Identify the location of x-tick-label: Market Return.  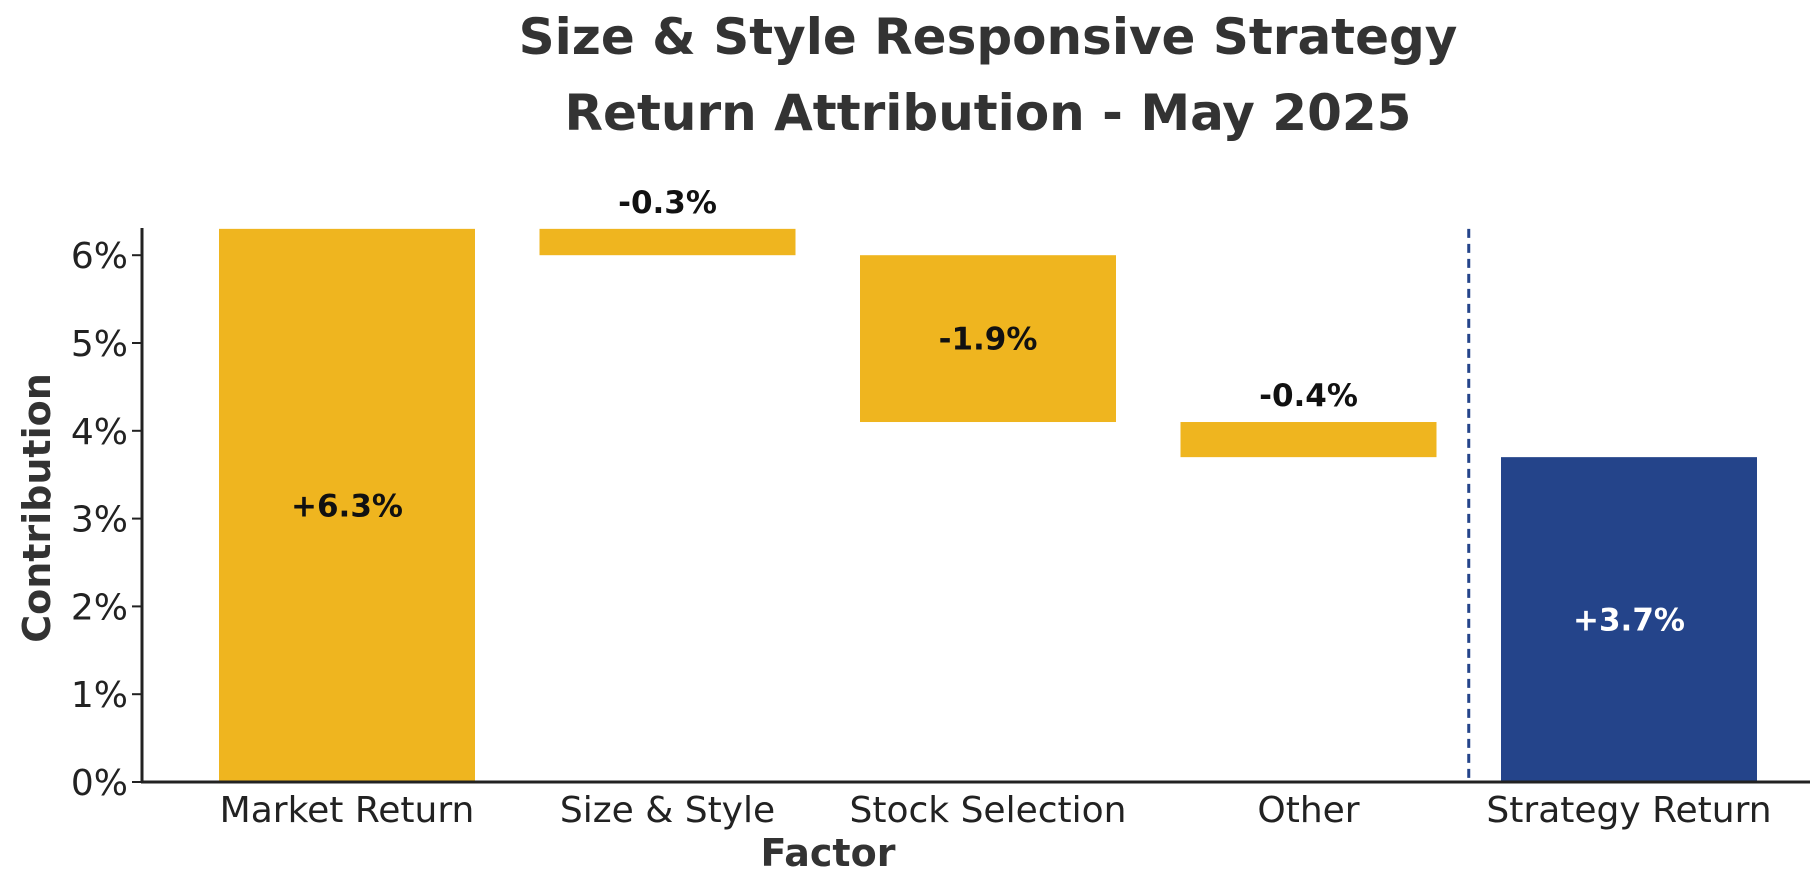
(347, 810).